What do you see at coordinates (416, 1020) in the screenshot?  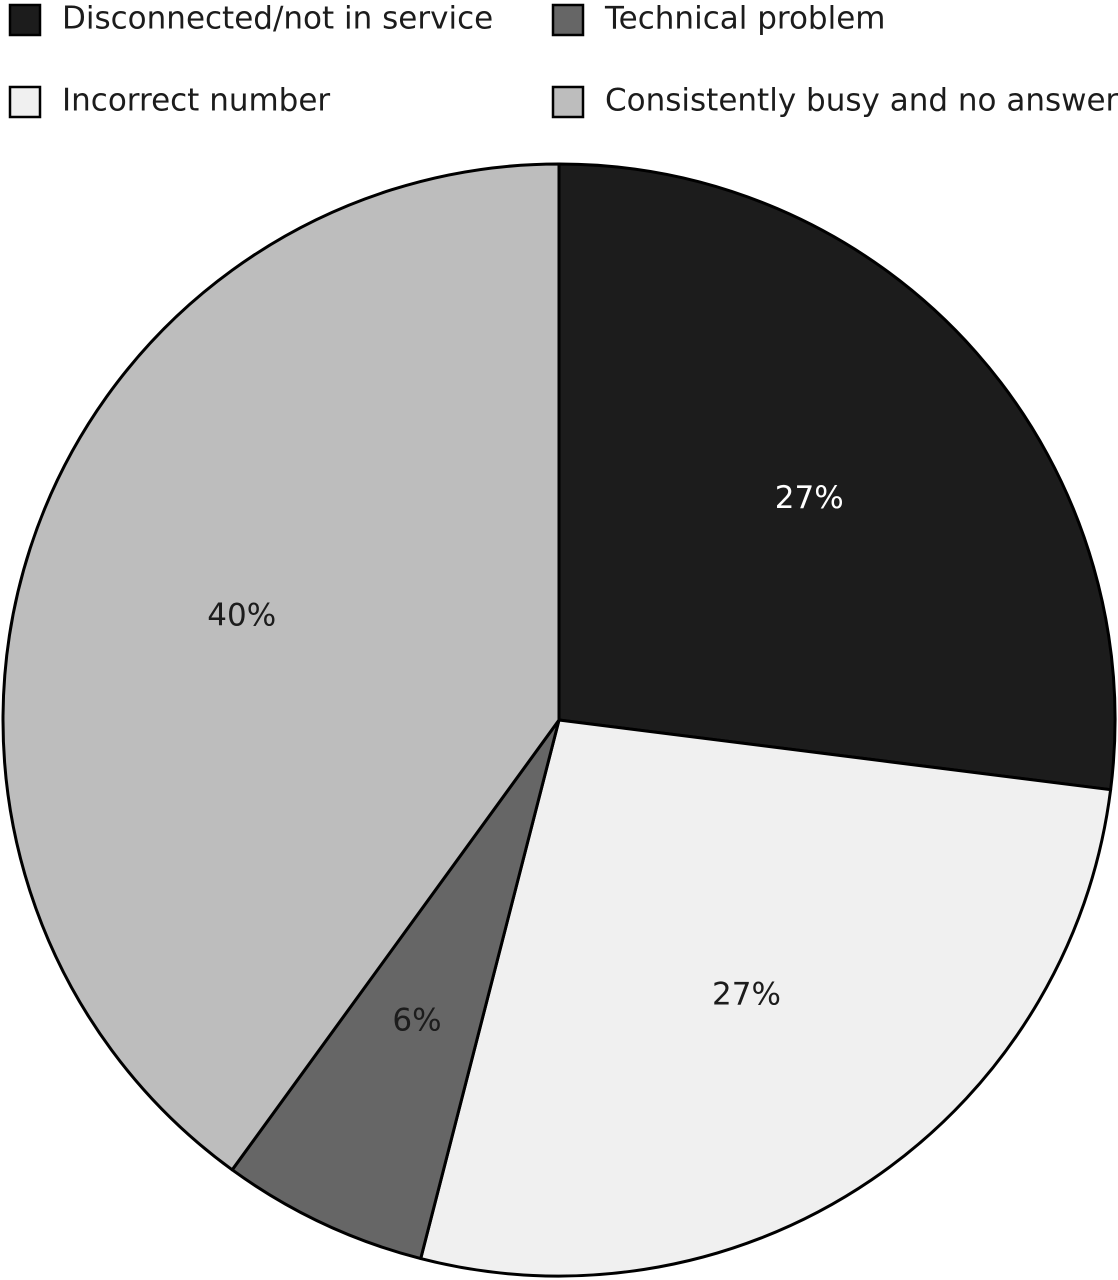 I see `data-label: 6%` at bounding box center [416, 1020].